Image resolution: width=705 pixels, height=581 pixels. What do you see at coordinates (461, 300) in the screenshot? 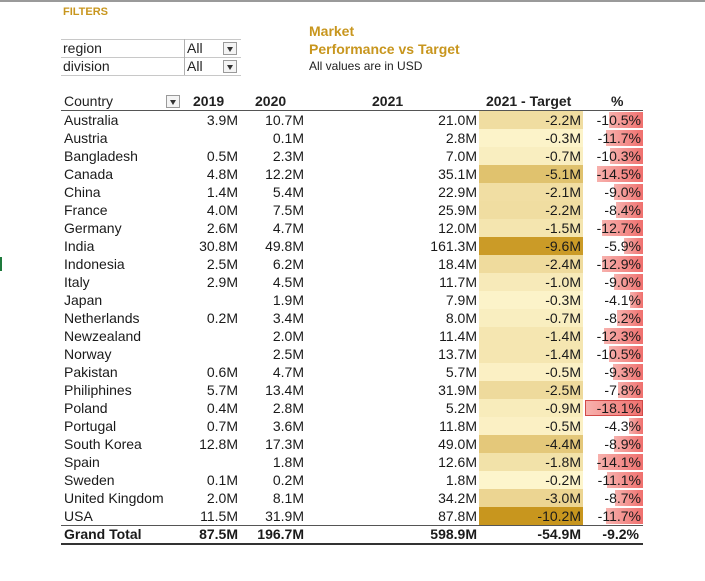
I see `value-2021-cell: 7.9M` at bounding box center [461, 300].